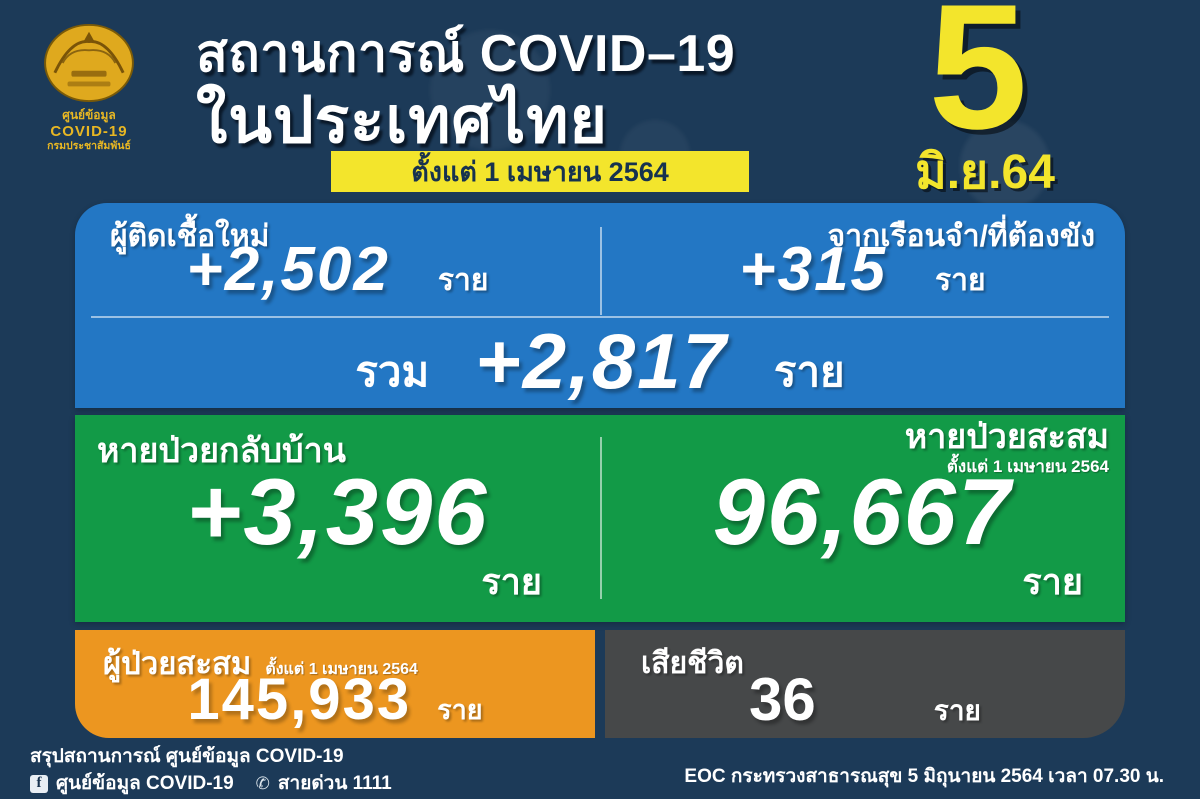 The image size is (1200, 799). I want to click on green-vertical-divider, so click(601, 518).